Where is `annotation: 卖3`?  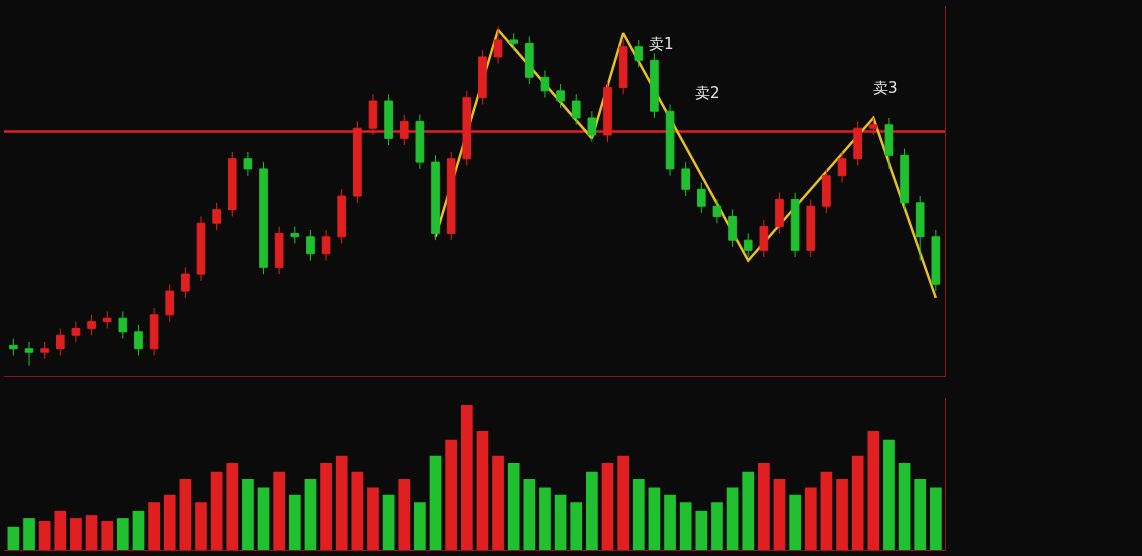
annotation: 卖3 is located at coordinates (885, 88).